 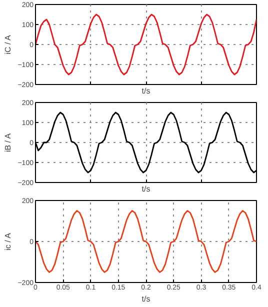 I want to click on y-axis-title: ic / A, so click(x=8, y=241).